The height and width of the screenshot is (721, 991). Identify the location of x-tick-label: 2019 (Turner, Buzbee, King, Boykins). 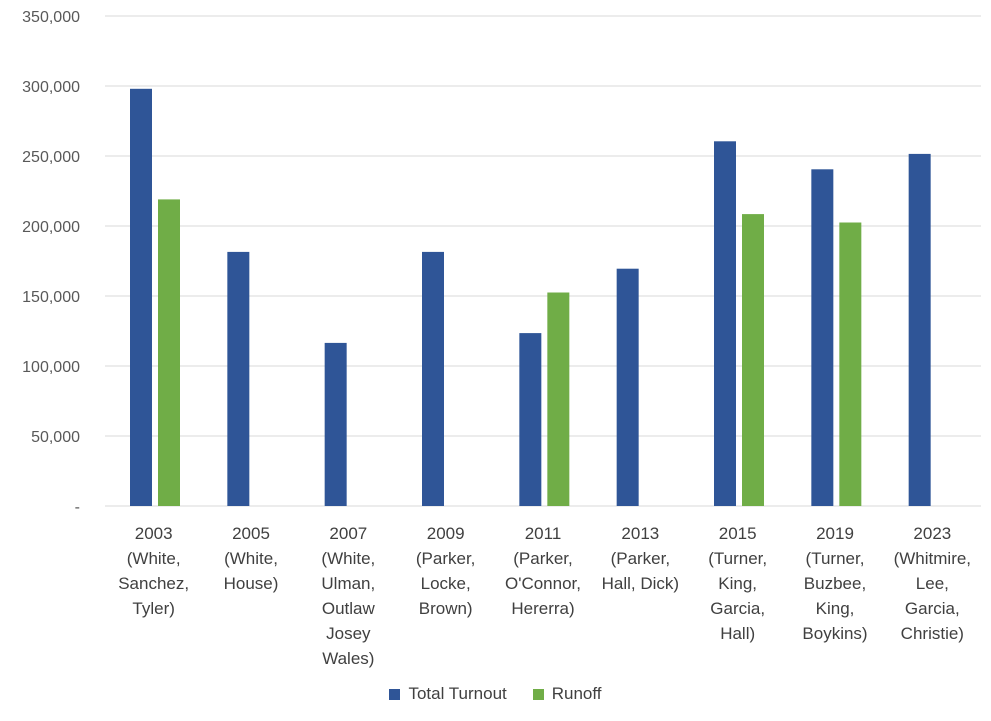
(834, 583).